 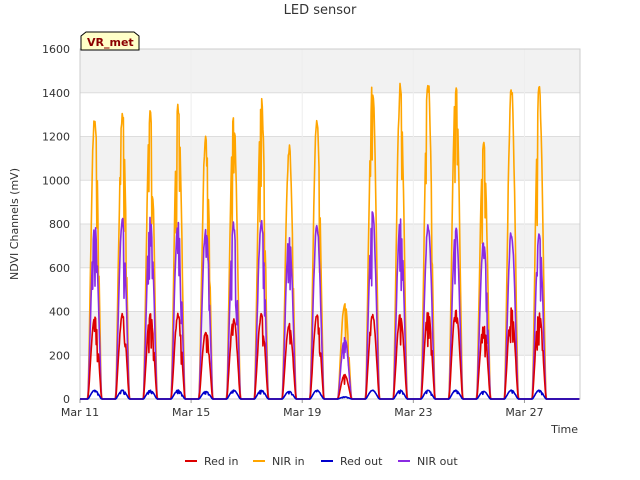 I want to click on y-axis-ticks: 0 200 400 600 800 1000 1200 1400 1600, so click(x=56, y=224).